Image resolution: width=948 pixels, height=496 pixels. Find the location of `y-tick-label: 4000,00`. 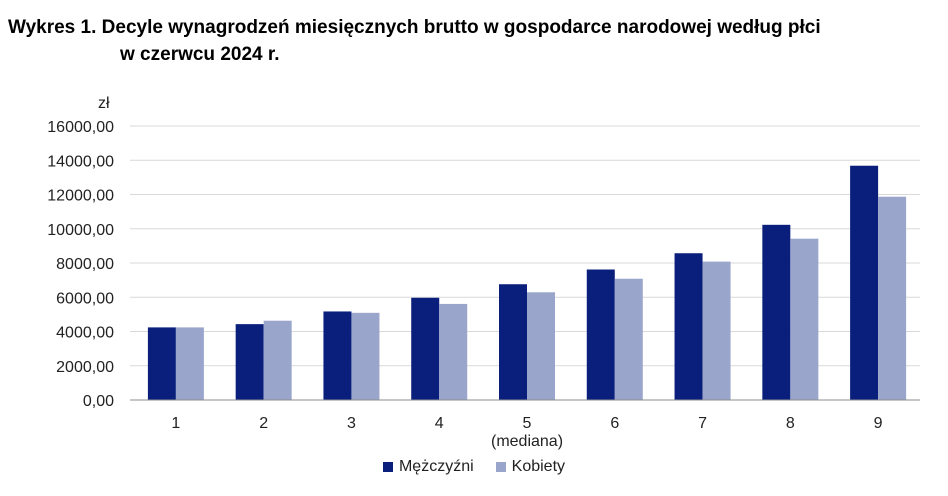

y-tick-label: 4000,00 is located at coordinates (85, 333).